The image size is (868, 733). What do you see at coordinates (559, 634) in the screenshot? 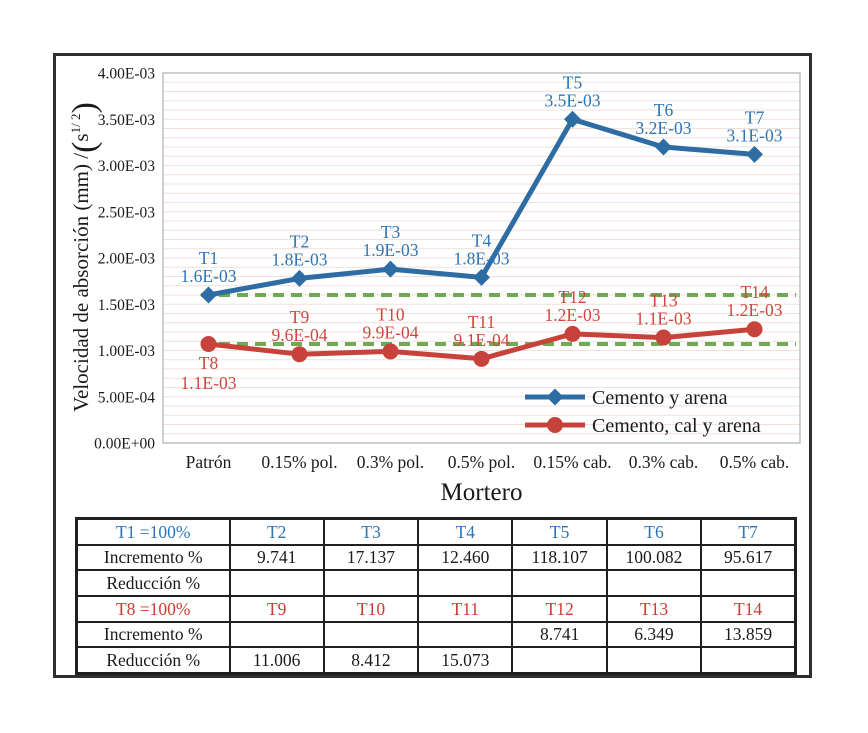
I see `table-cell: 8.741` at bounding box center [559, 634].